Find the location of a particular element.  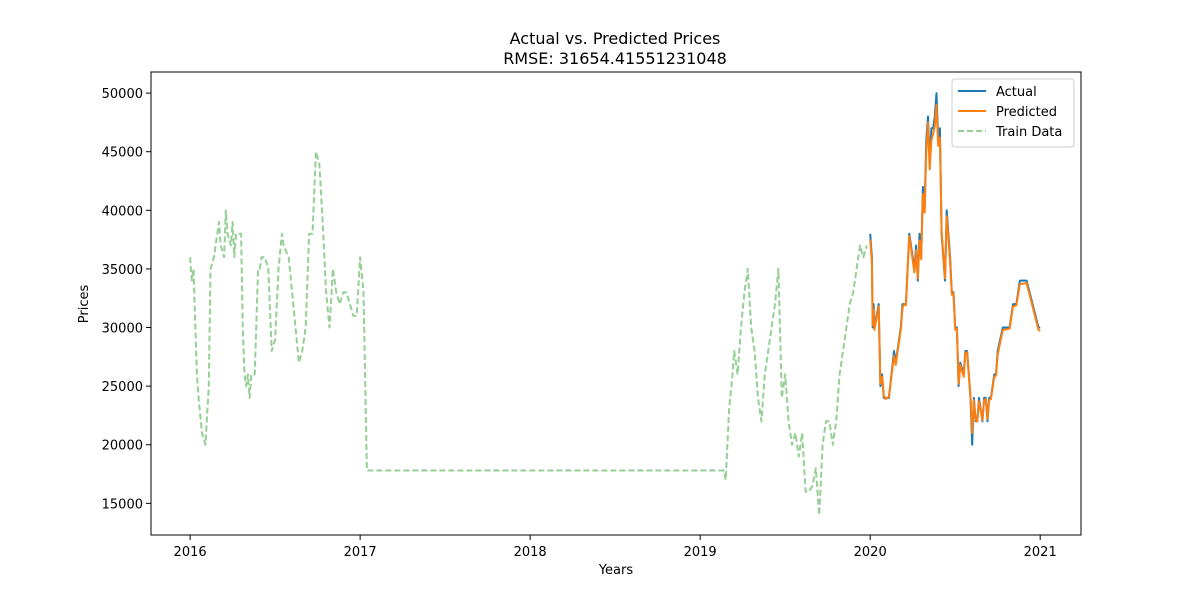

y-tick-label: 20000 is located at coordinates (122, 446).